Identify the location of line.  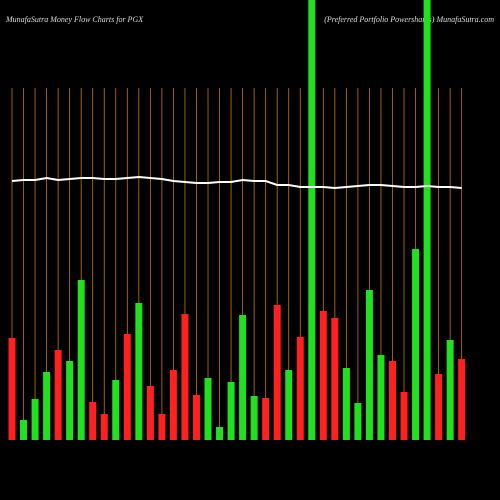
(236, 182).